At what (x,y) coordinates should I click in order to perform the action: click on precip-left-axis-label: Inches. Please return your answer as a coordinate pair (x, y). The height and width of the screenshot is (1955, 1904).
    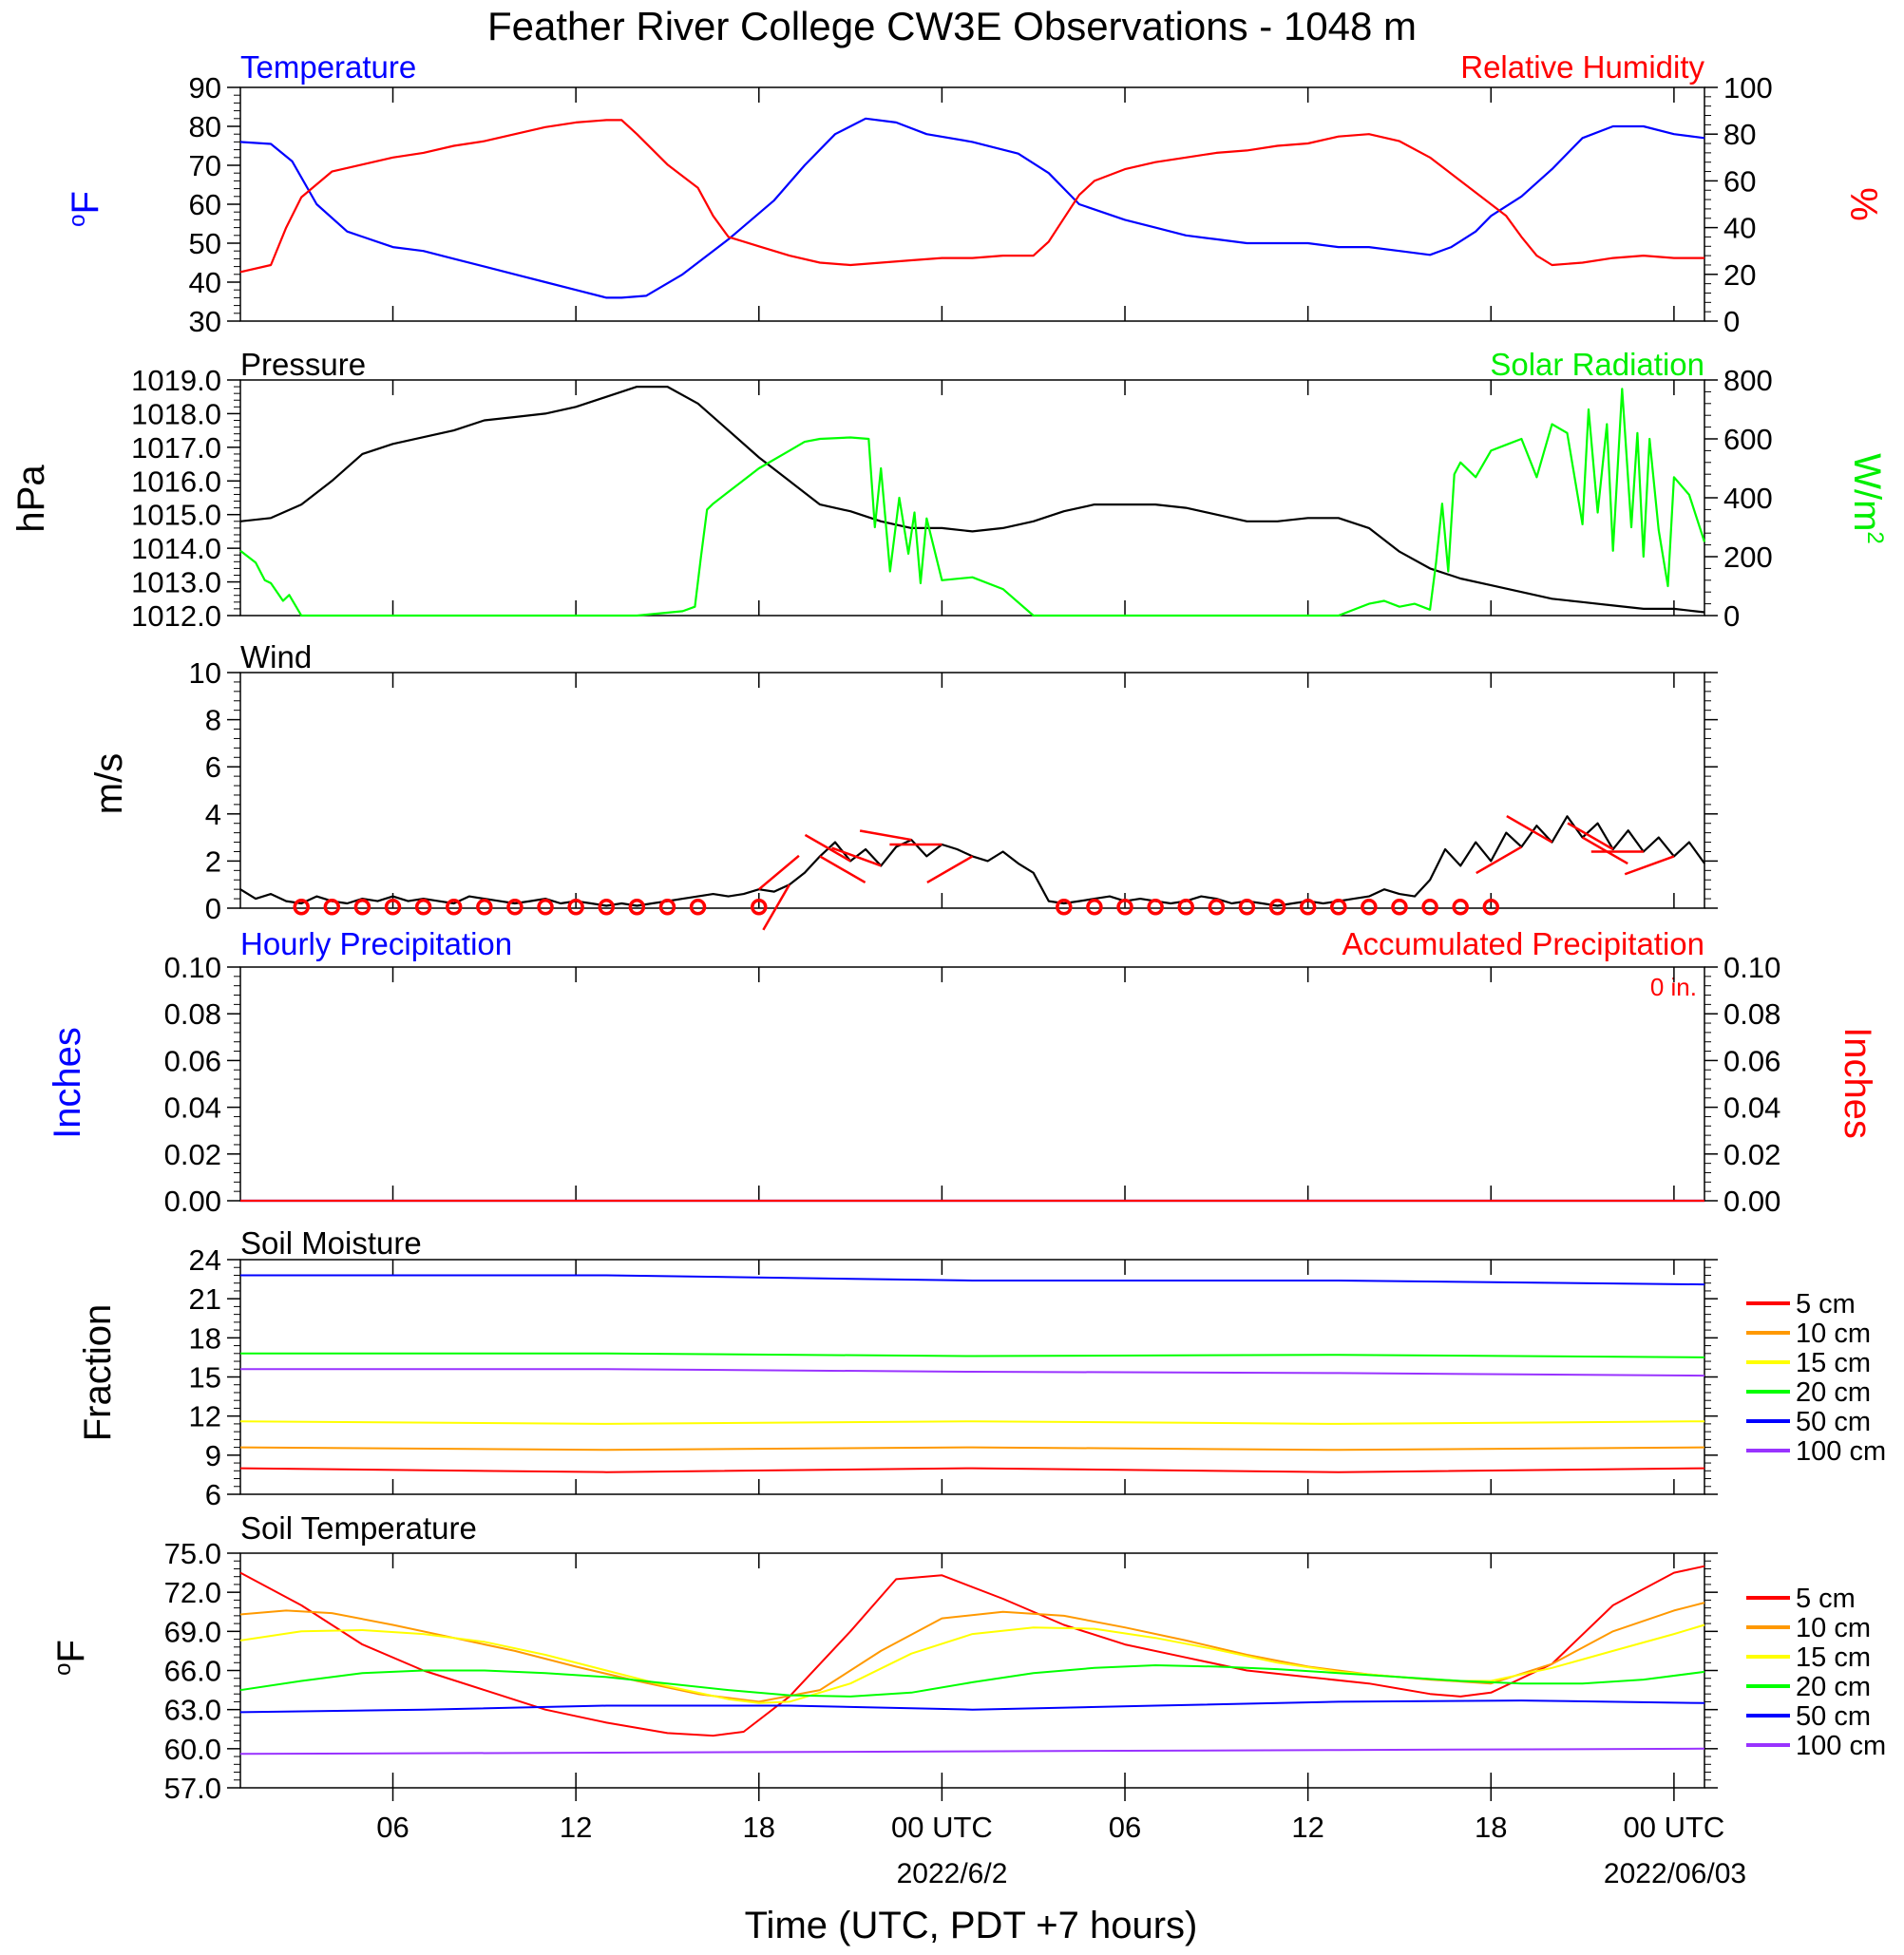
    Looking at the image, I should click on (67, 1083).